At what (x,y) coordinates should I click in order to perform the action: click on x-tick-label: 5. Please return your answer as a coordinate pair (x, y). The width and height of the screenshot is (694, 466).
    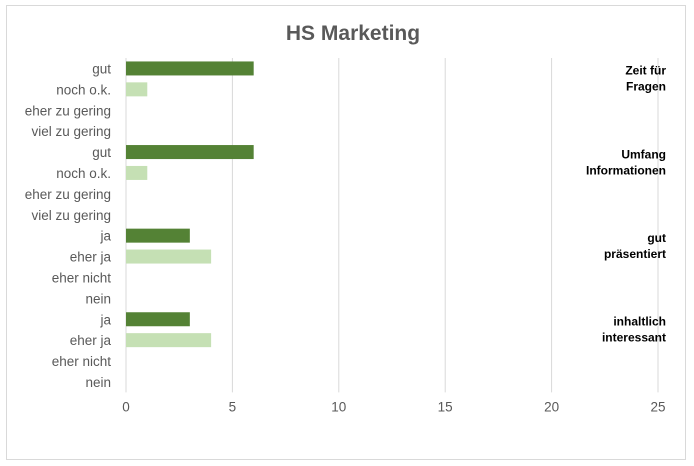
    Looking at the image, I should click on (233, 406).